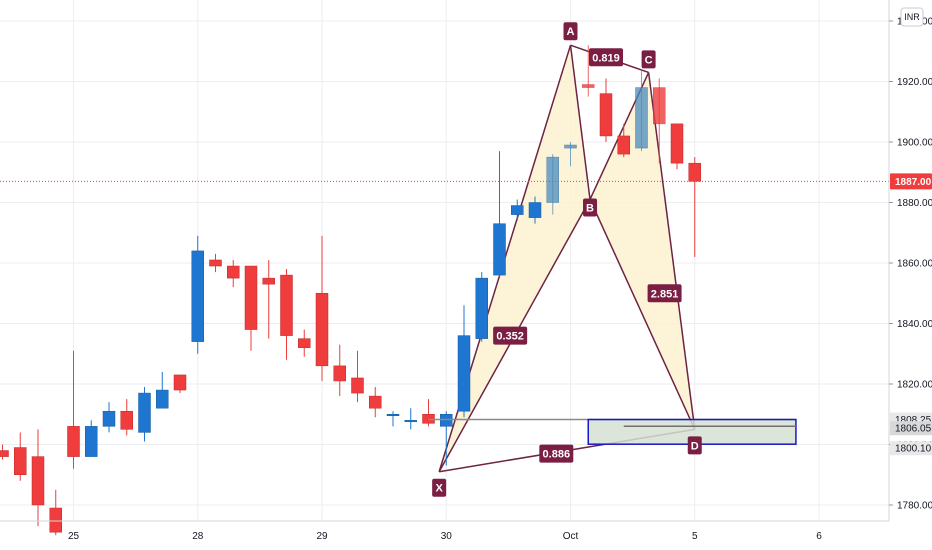  Describe the element at coordinates (819, 536) in the screenshot. I see `x-tick-label: 6` at that location.